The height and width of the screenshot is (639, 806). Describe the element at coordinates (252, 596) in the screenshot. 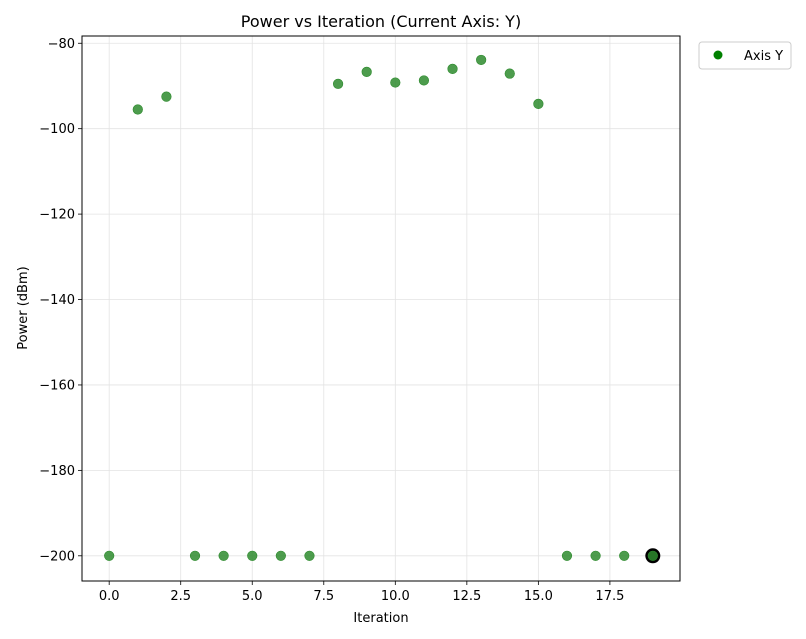

I see `x-tick-label: 5.0` at that location.